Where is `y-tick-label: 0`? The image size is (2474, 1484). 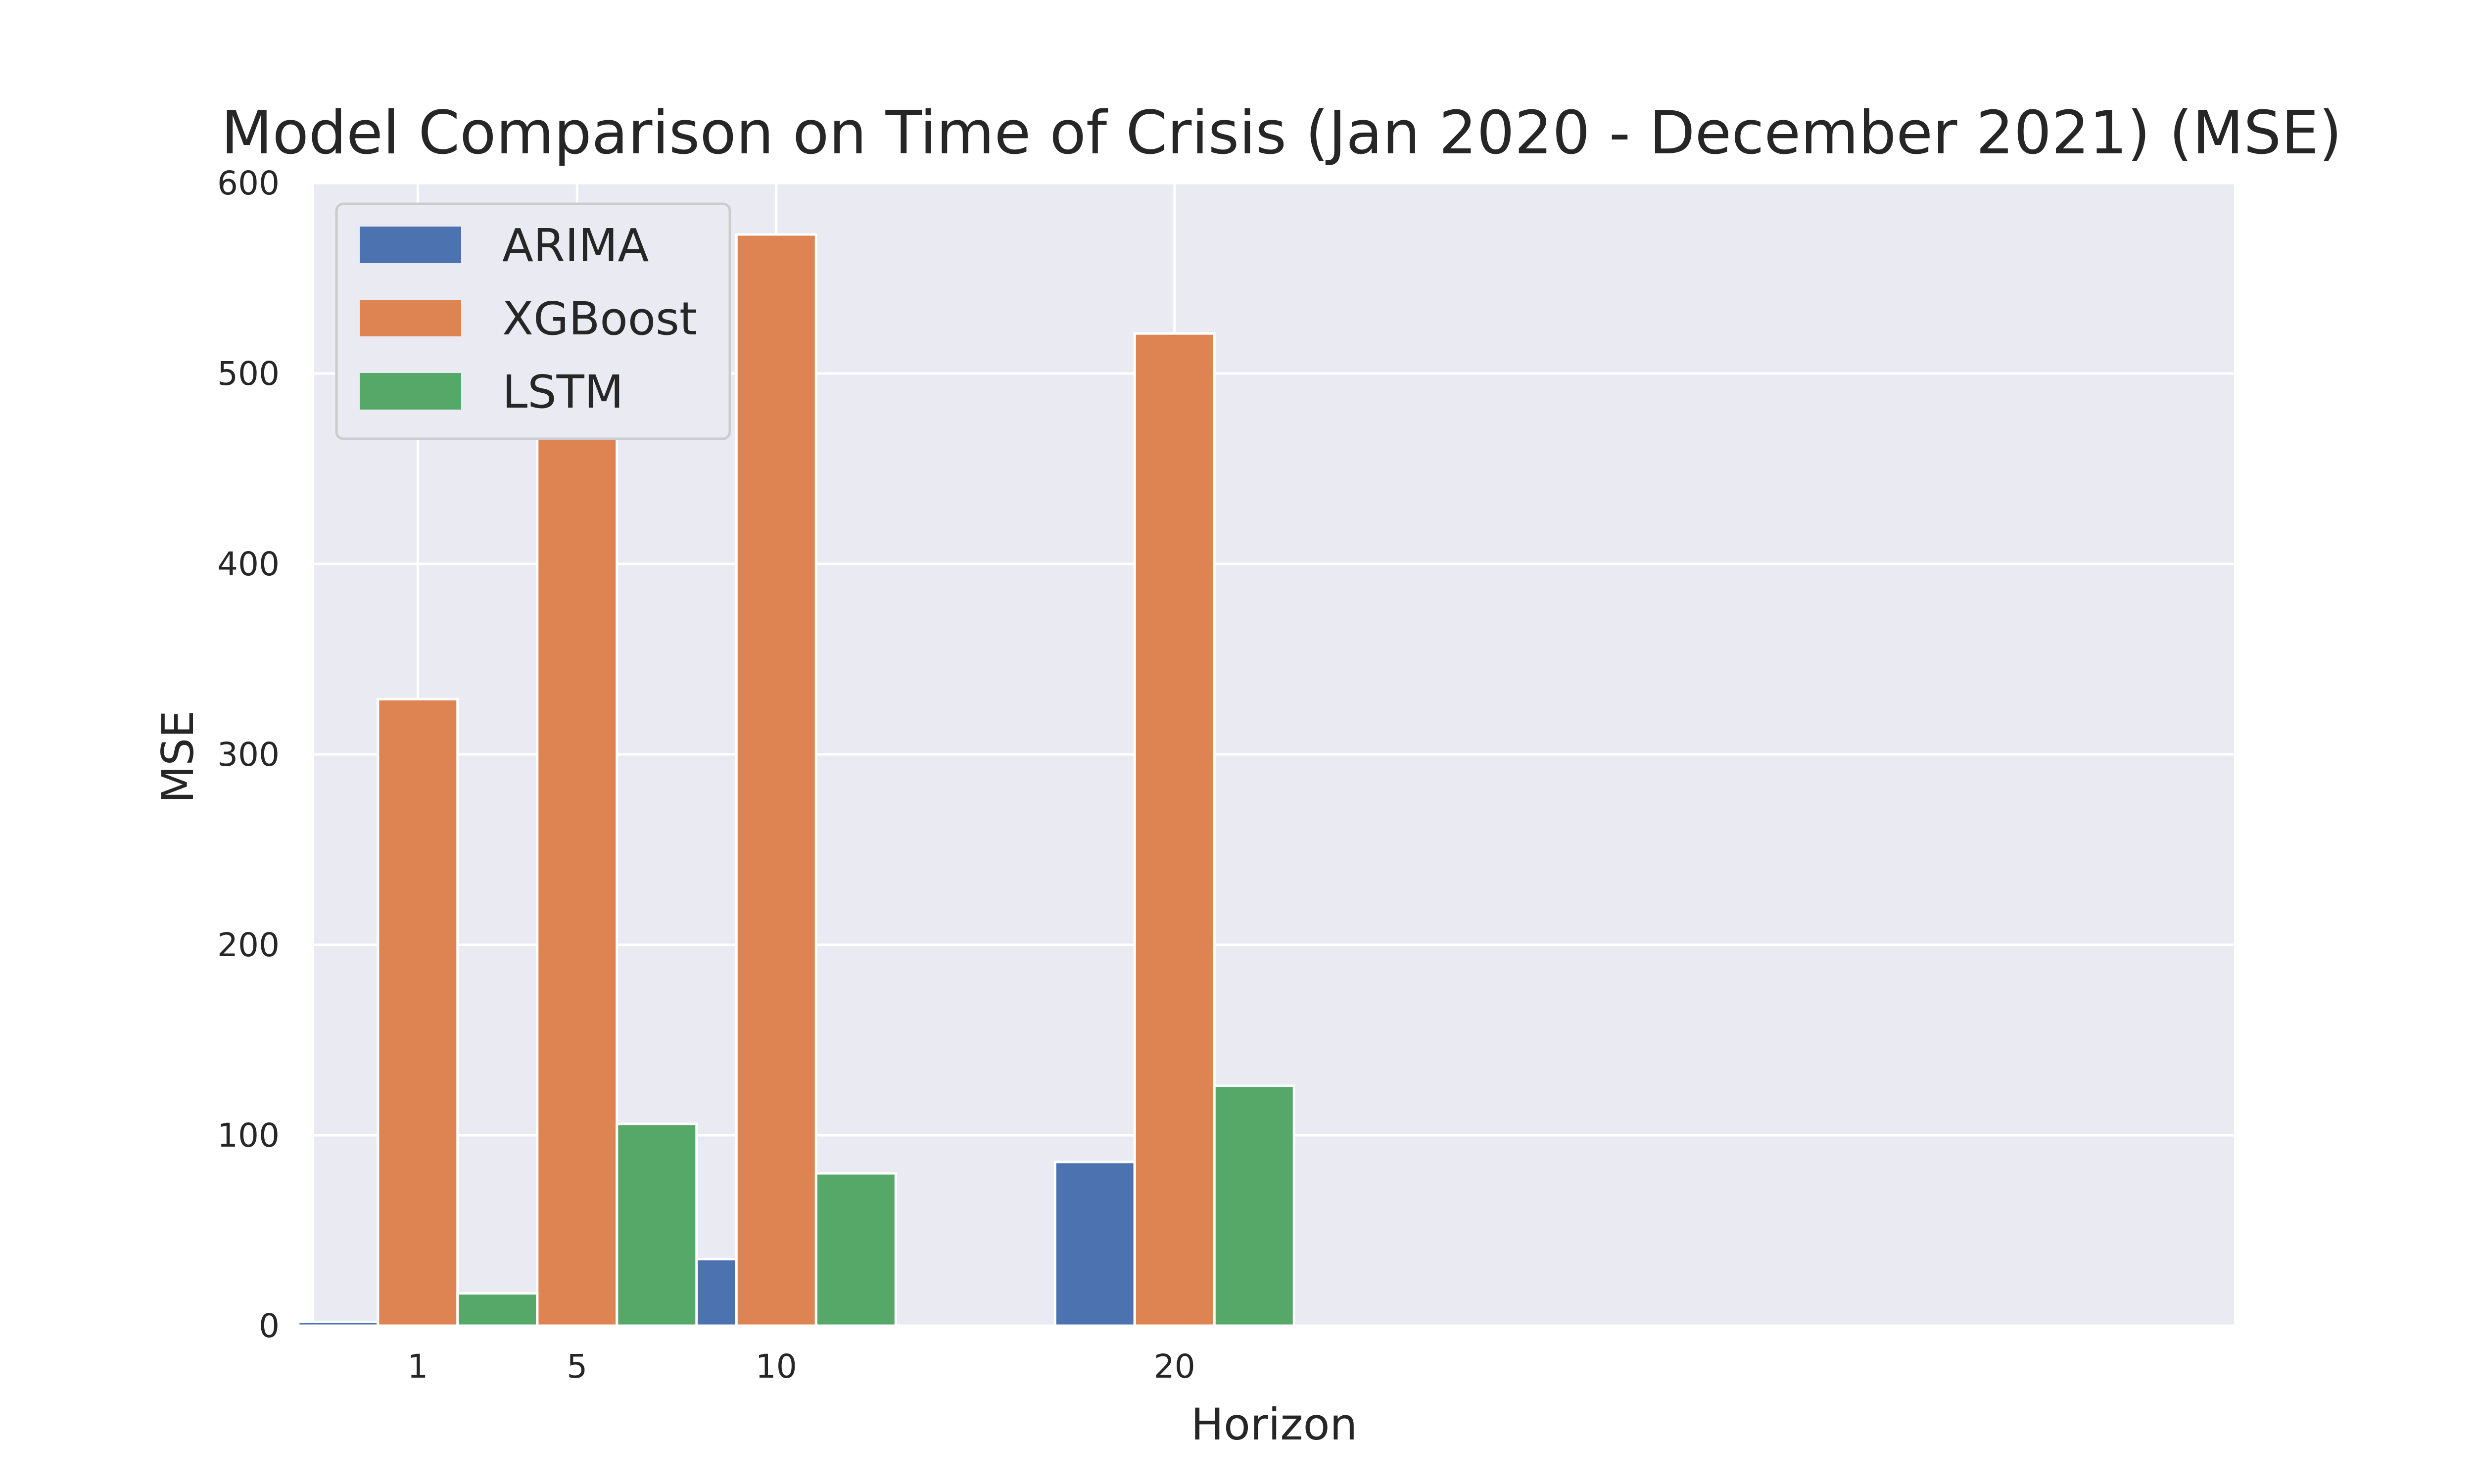
y-tick-label: 0 is located at coordinates (269, 1326).